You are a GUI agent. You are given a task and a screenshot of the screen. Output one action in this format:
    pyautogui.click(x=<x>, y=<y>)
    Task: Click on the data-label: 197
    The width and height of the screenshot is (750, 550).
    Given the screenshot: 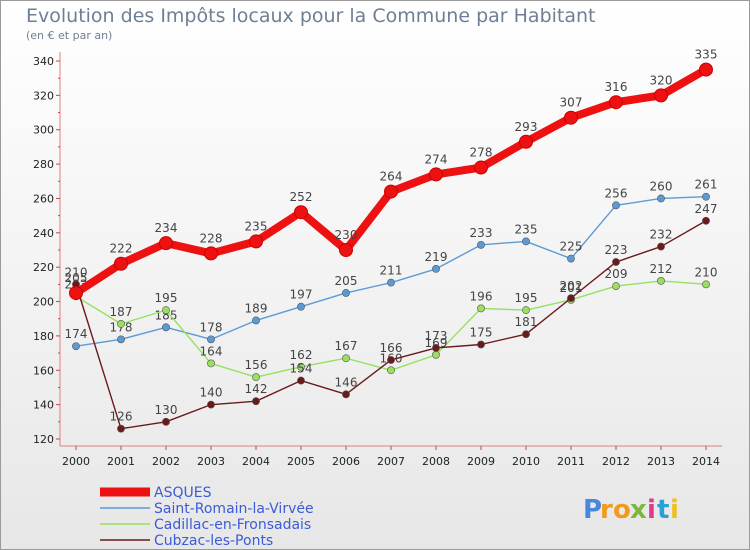 What is the action you would take?
    pyautogui.click(x=301, y=295)
    